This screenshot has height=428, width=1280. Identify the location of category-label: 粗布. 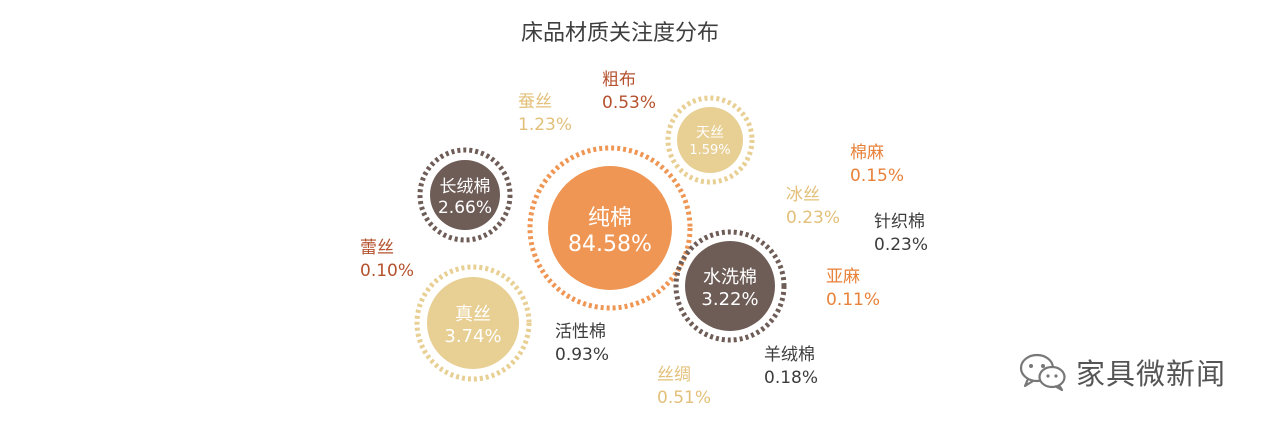
(619, 80).